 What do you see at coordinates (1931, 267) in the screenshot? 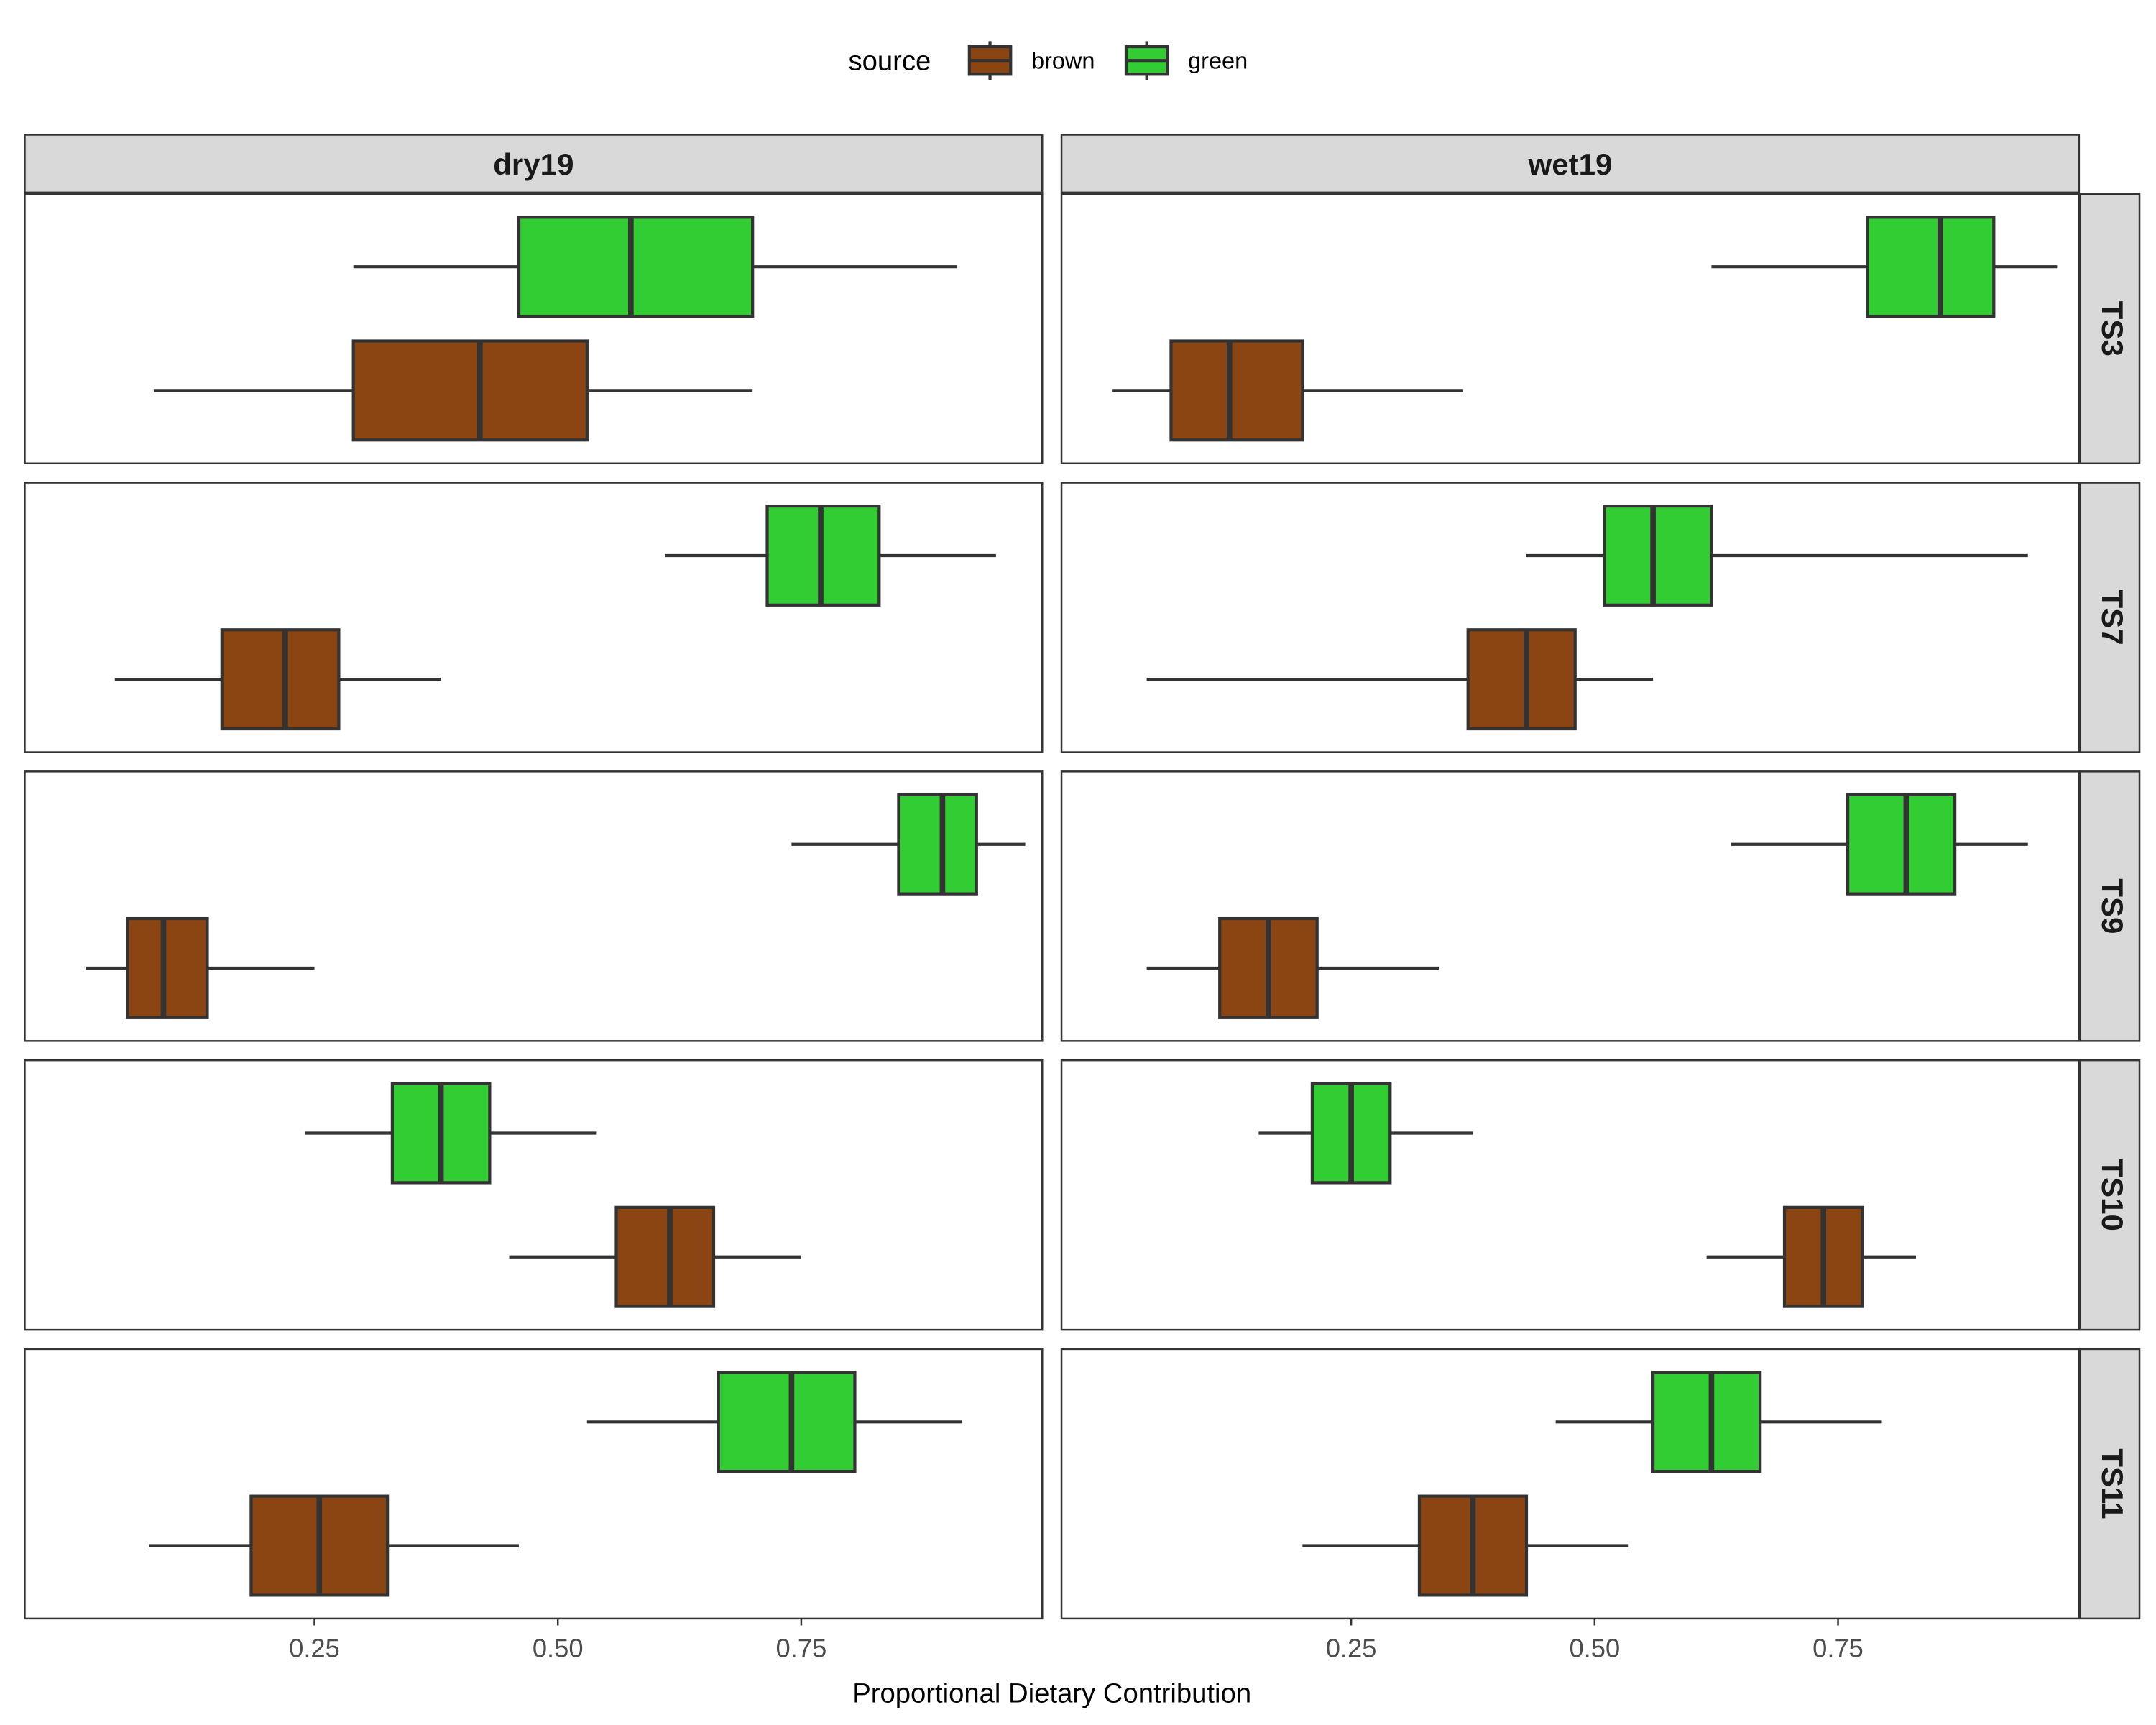
I see `box-green-wet19-TS3` at bounding box center [1931, 267].